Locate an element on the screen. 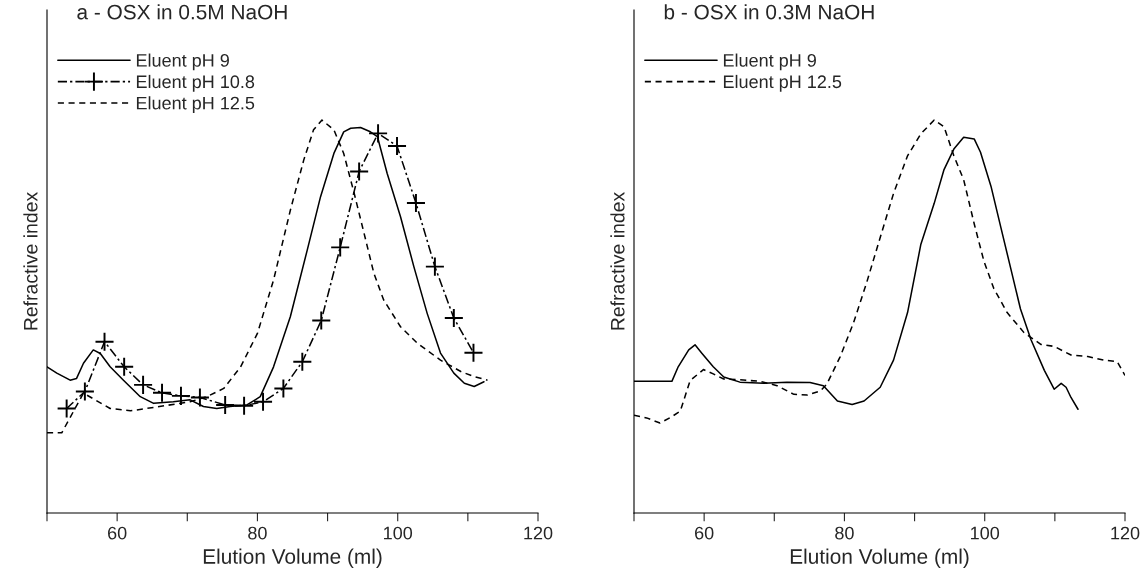 The height and width of the screenshot is (579, 1143). chart-title: b - OSX in 0.3M NaOH is located at coordinates (769, 12).